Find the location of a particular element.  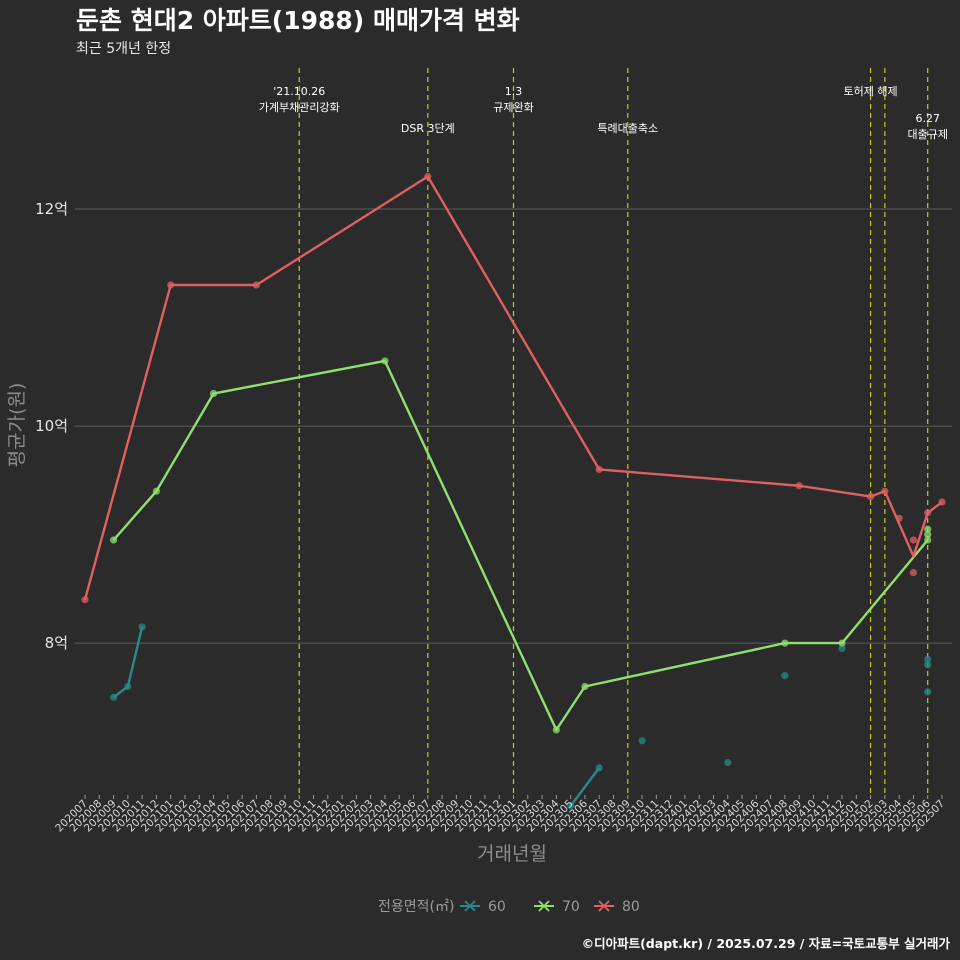

event-label: 토허제 해제 is located at coordinates (871, 91).